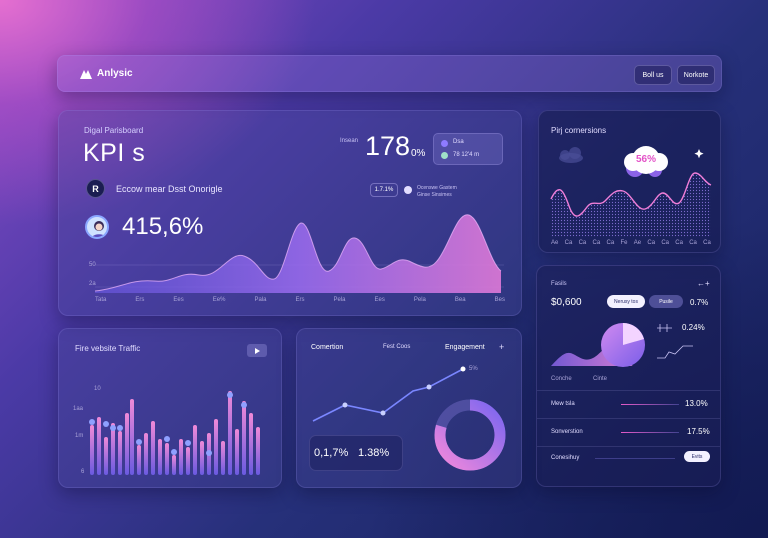 The width and height of the screenshot is (768, 538). I want to click on legend-check-icon, so click(444, 155).